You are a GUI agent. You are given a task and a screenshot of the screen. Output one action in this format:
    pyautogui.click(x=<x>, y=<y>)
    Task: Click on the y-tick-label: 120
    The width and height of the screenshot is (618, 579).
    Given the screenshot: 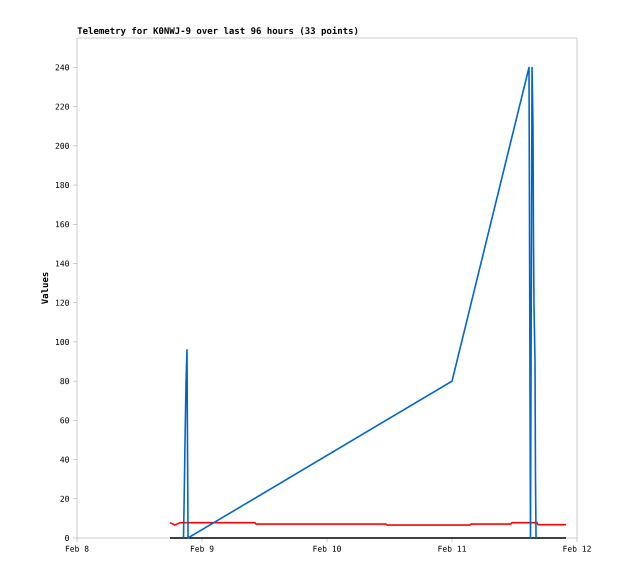 What is the action you would take?
    pyautogui.click(x=62, y=303)
    